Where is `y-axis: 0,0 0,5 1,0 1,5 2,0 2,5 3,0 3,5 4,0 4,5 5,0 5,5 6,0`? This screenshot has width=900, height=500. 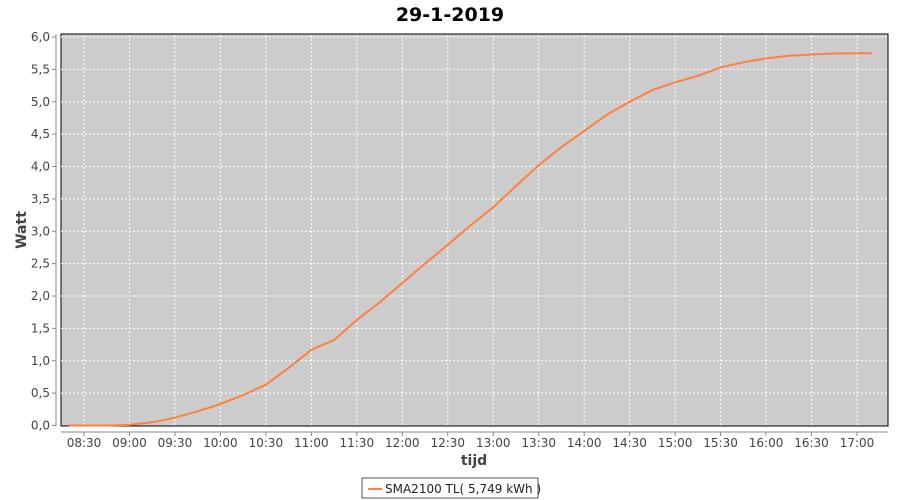 y-axis: 0,0 0,5 1,0 1,5 2,0 2,5 3,0 3,5 4,0 4,5 5,0 5,5 6,0 is located at coordinates (44, 231).